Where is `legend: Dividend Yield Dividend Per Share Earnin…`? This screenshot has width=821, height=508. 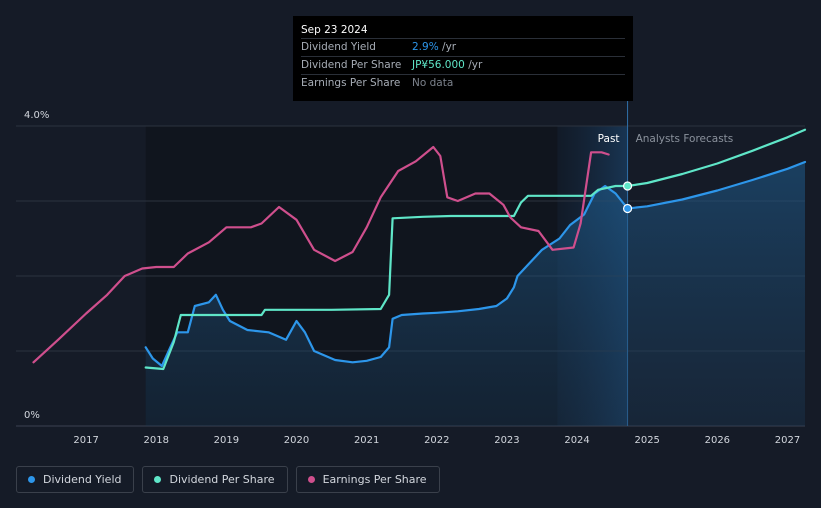 legend: Dividend Yield Dividend Per Share Earnin… is located at coordinates (228, 479).